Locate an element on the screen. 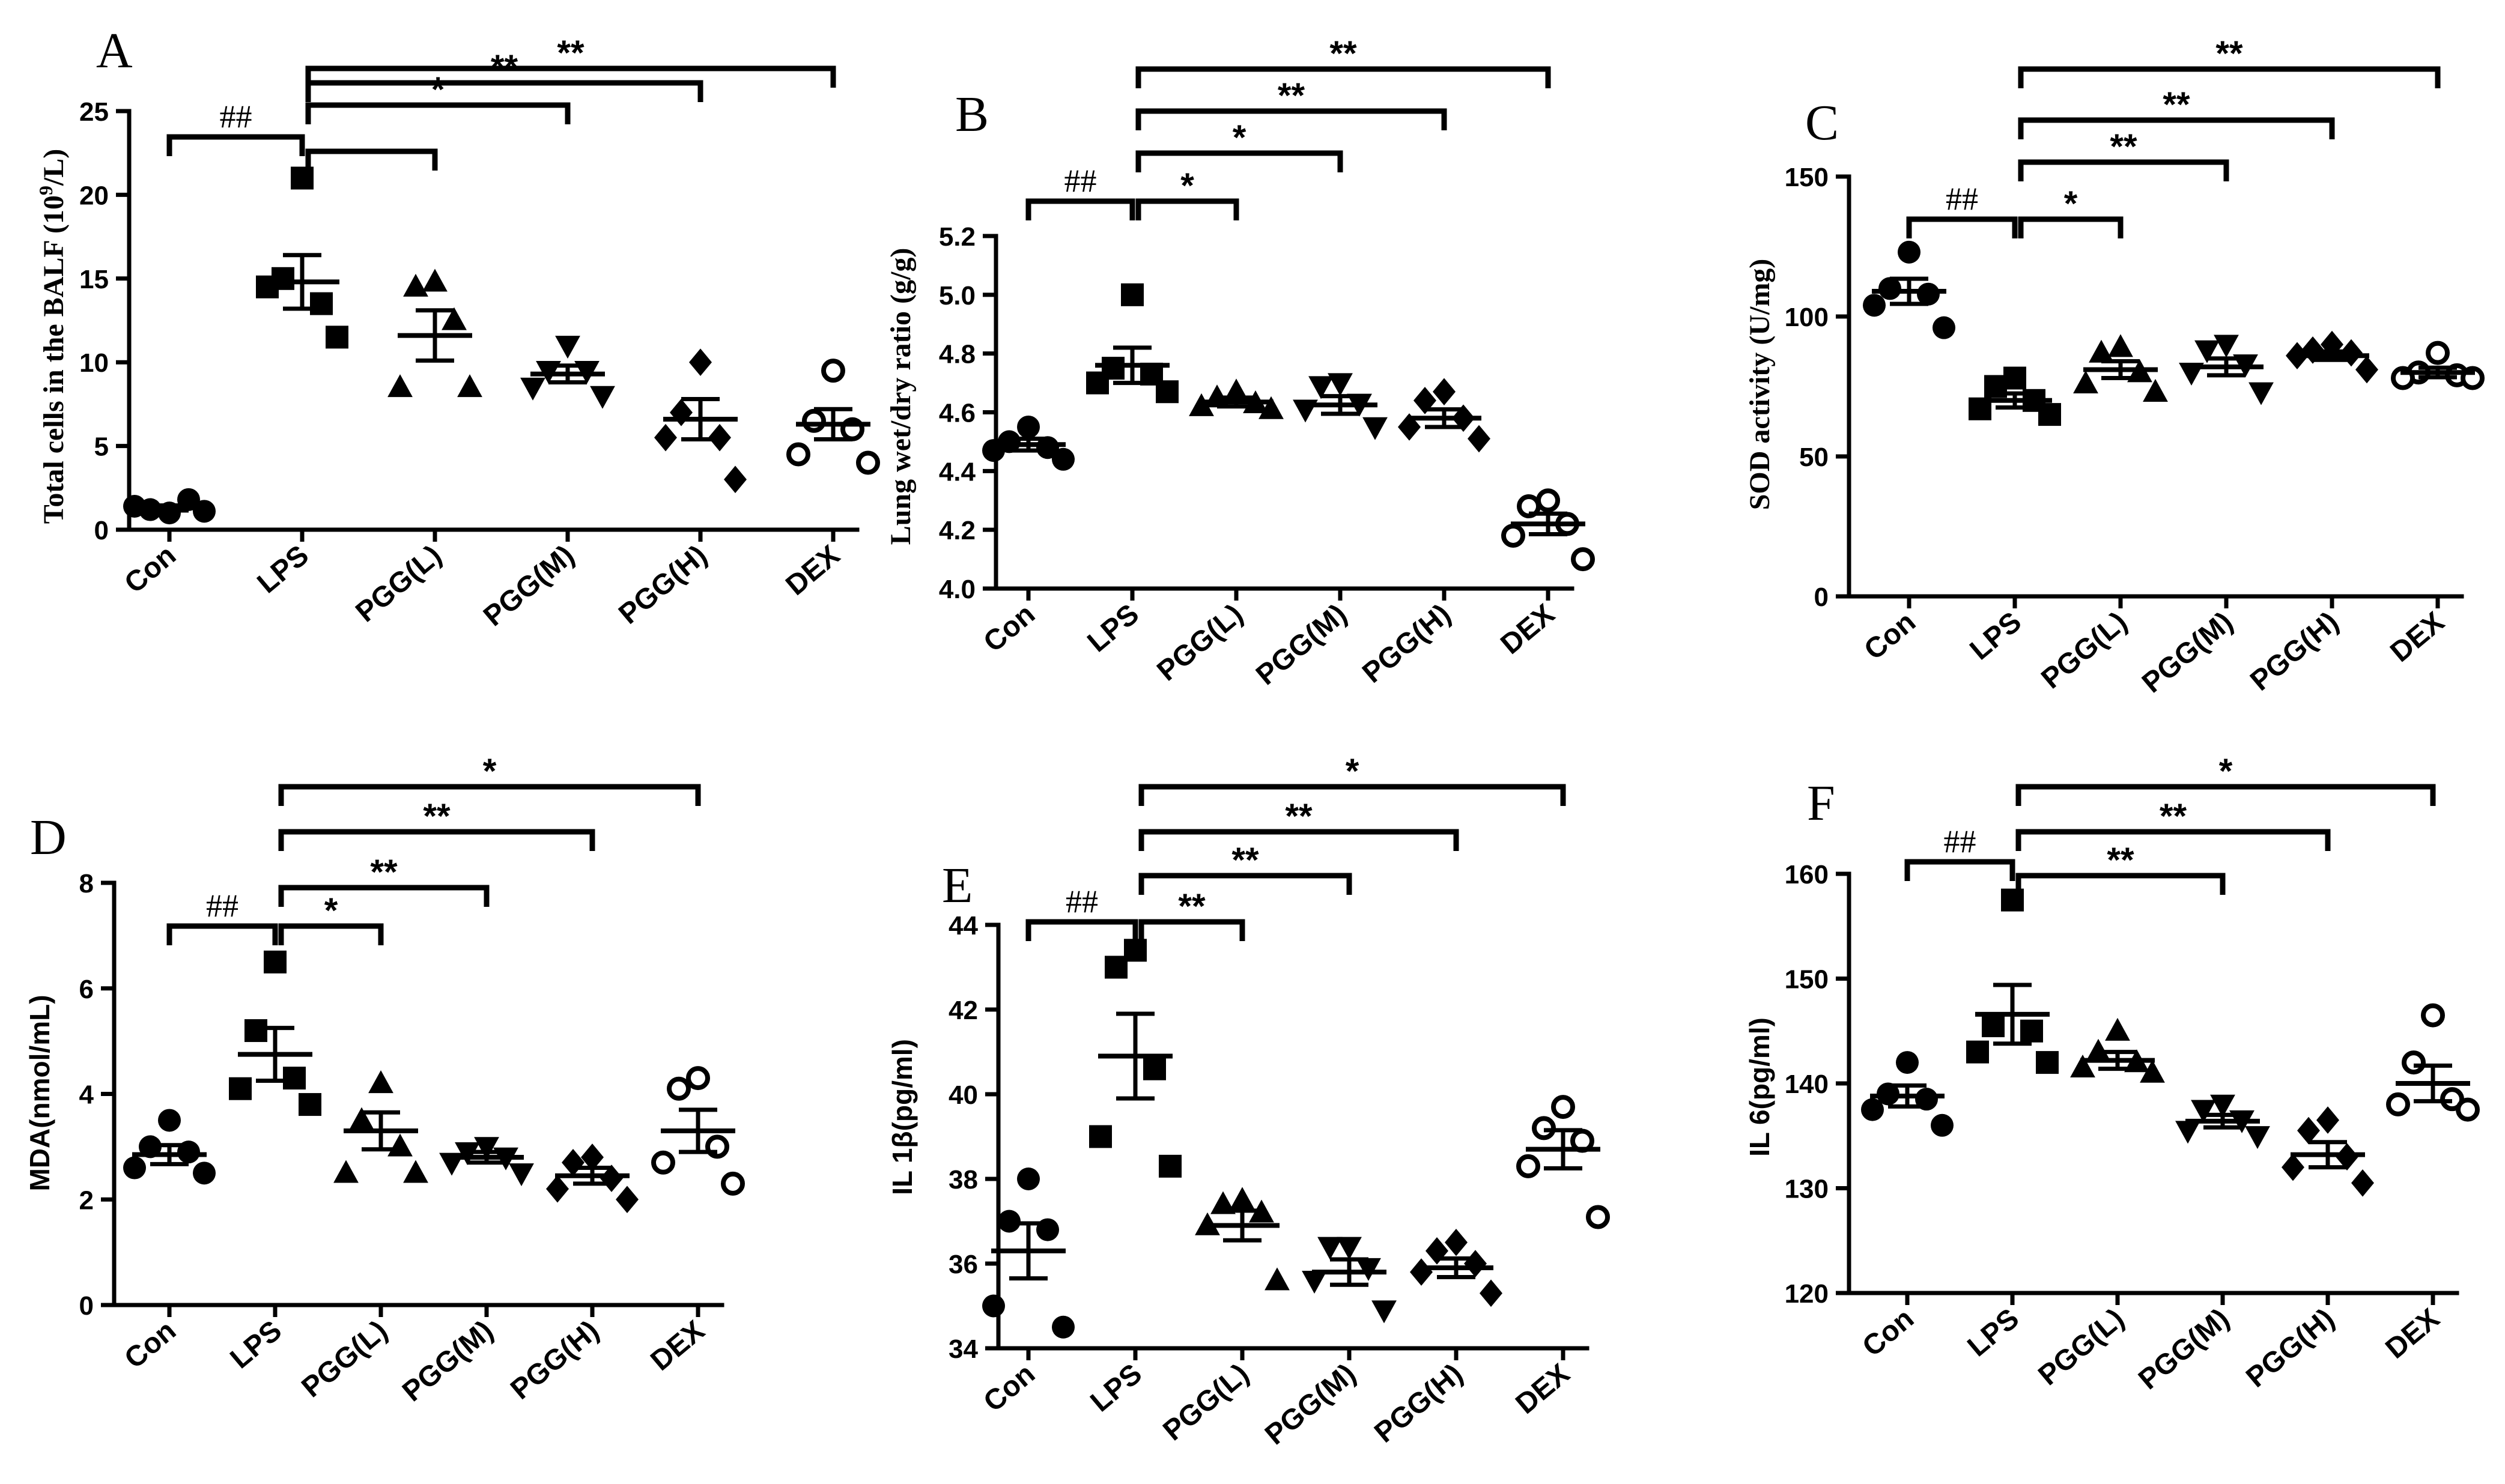  y-tick-label-F: 120 is located at coordinates (1807, 1294).